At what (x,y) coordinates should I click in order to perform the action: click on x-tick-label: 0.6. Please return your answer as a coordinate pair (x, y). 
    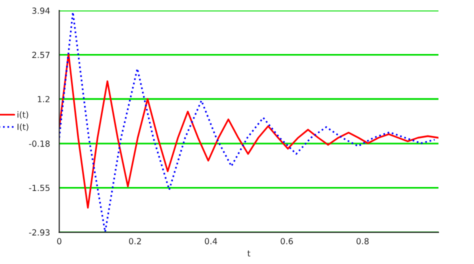
    Looking at the image, I should click on (286, 241).